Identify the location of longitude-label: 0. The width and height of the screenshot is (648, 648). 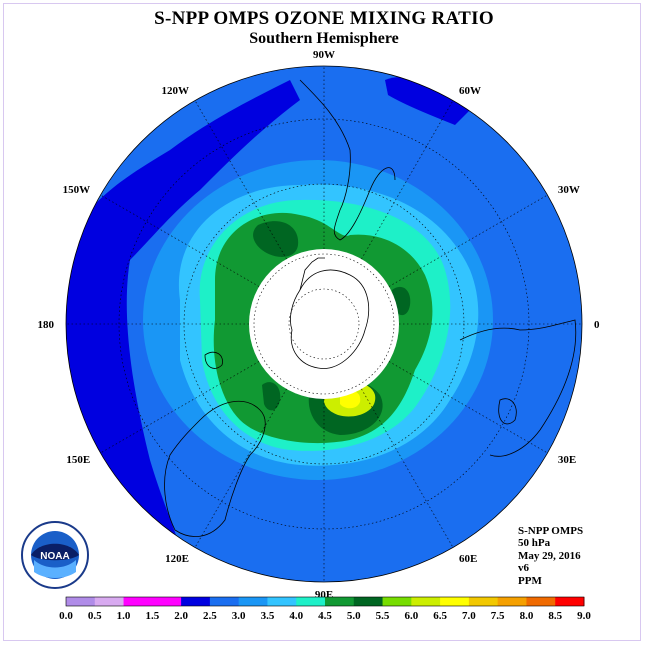
(597, 325).